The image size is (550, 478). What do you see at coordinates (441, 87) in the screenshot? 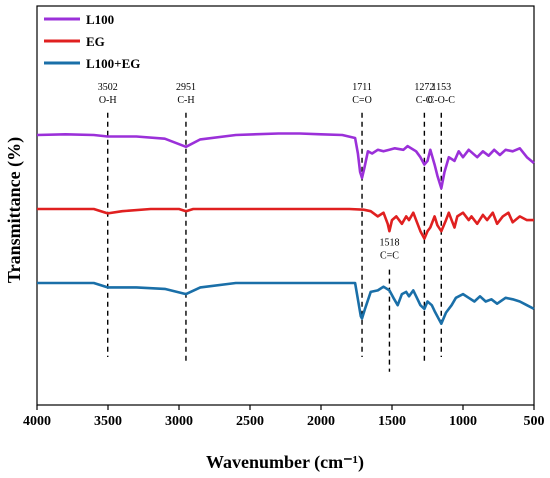
I see `annotation-wavenumber: 1153` at bounding box center [441, 87].